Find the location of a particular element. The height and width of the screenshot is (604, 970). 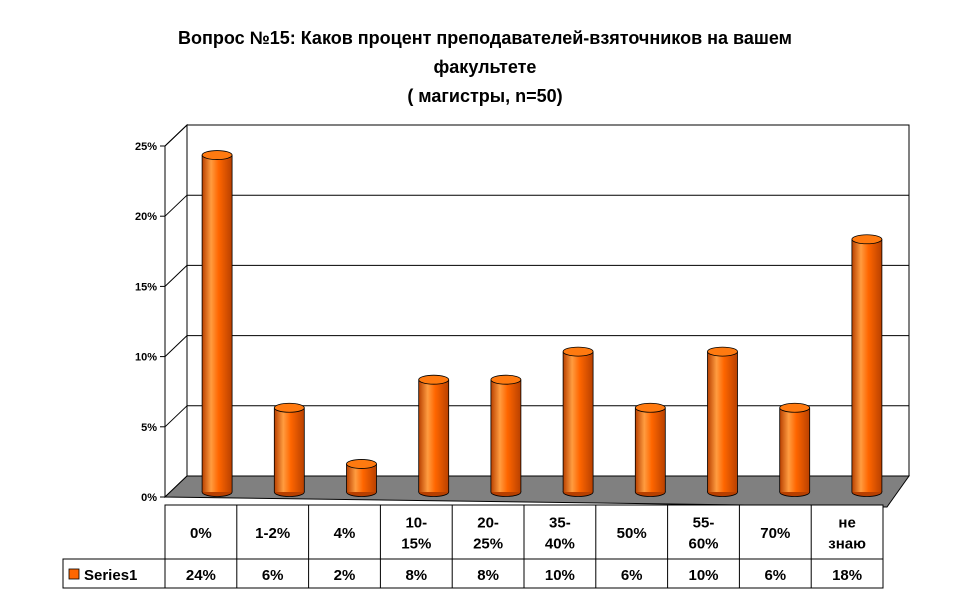

chart-side-wall is located at coordinates (176, 311).